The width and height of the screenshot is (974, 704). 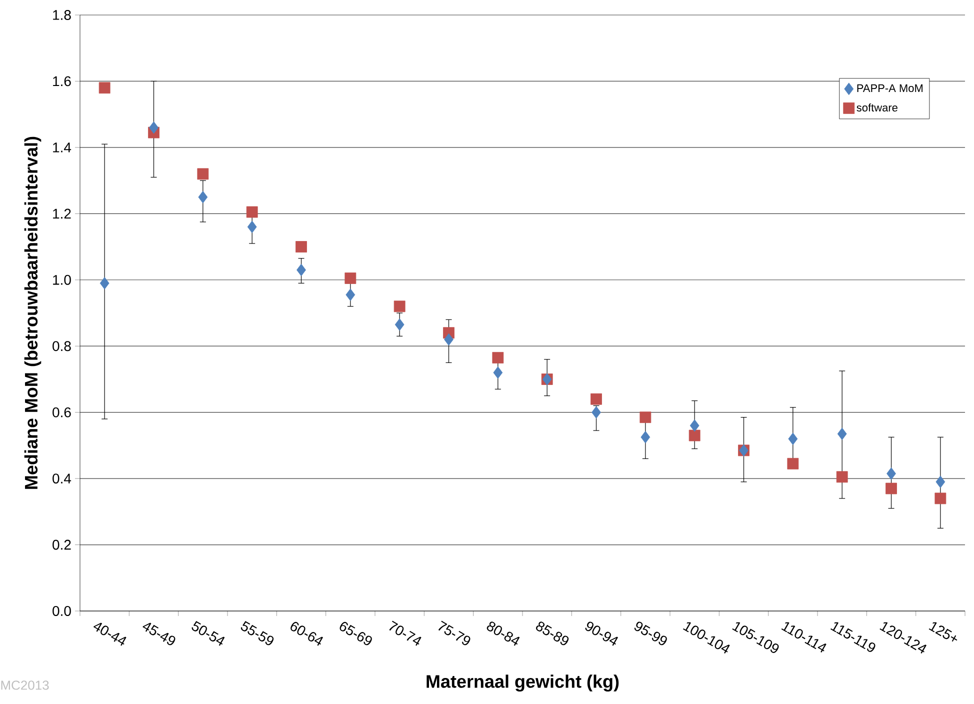 I want to click on y-tick-label: 0.6, so click(x=61, y=412).